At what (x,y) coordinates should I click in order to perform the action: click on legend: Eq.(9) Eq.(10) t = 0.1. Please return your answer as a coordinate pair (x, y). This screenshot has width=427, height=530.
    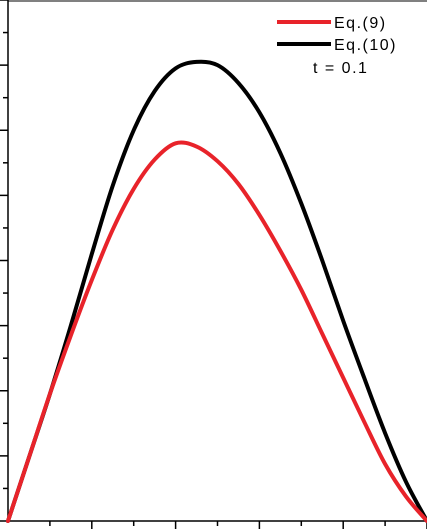
    Looking at the image, I should click on (337, 46).